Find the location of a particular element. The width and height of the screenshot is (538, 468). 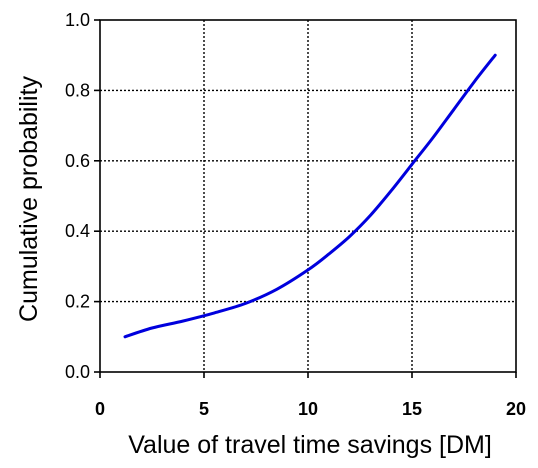

y-tick-label: 0.2 is located at coordinates (77, 302).